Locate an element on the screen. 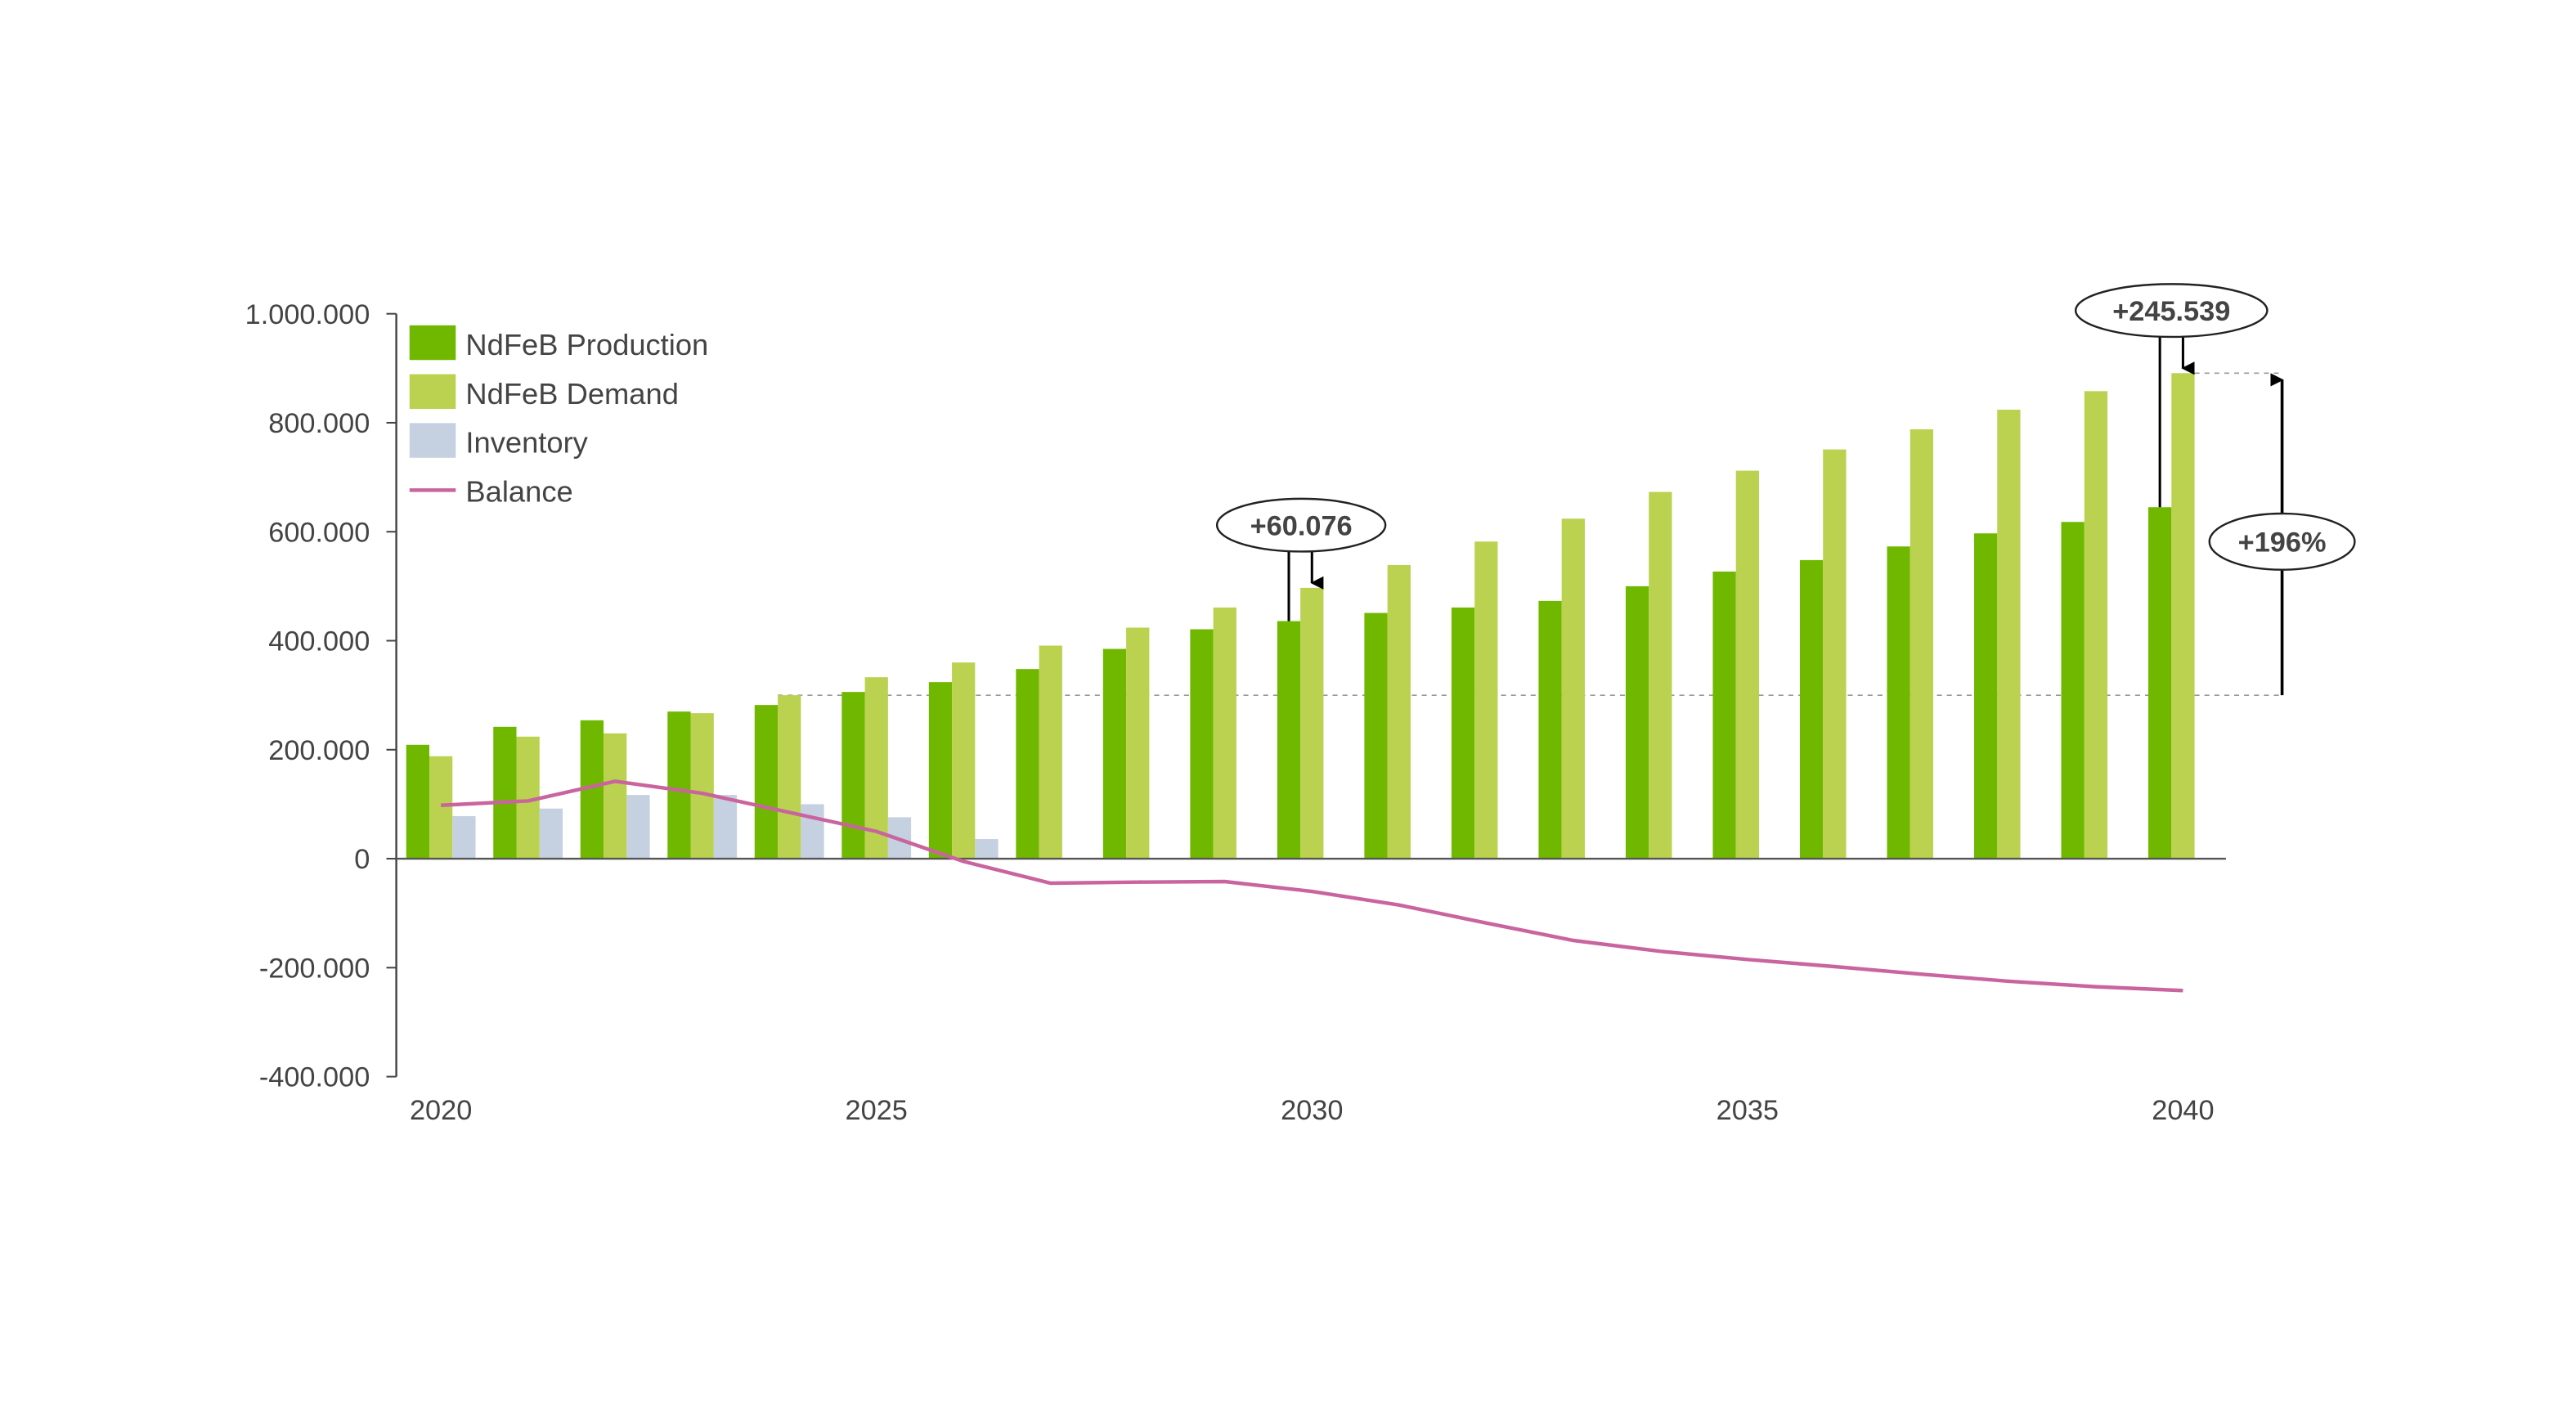 The image size is (2576, 1418). bar-inventory-2022 is located at coordinates (638, 827).